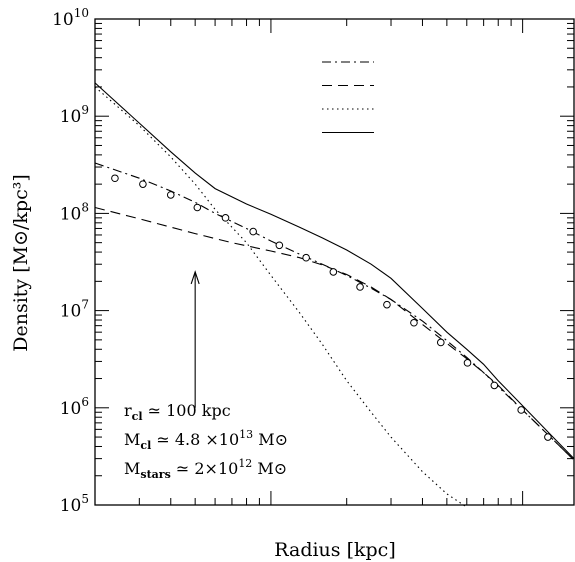 The height and width of the screenshot is (562, 575). Describe the element at coordinates (195, 339) in the screenshot. I see `arrow-indicator` at that location.